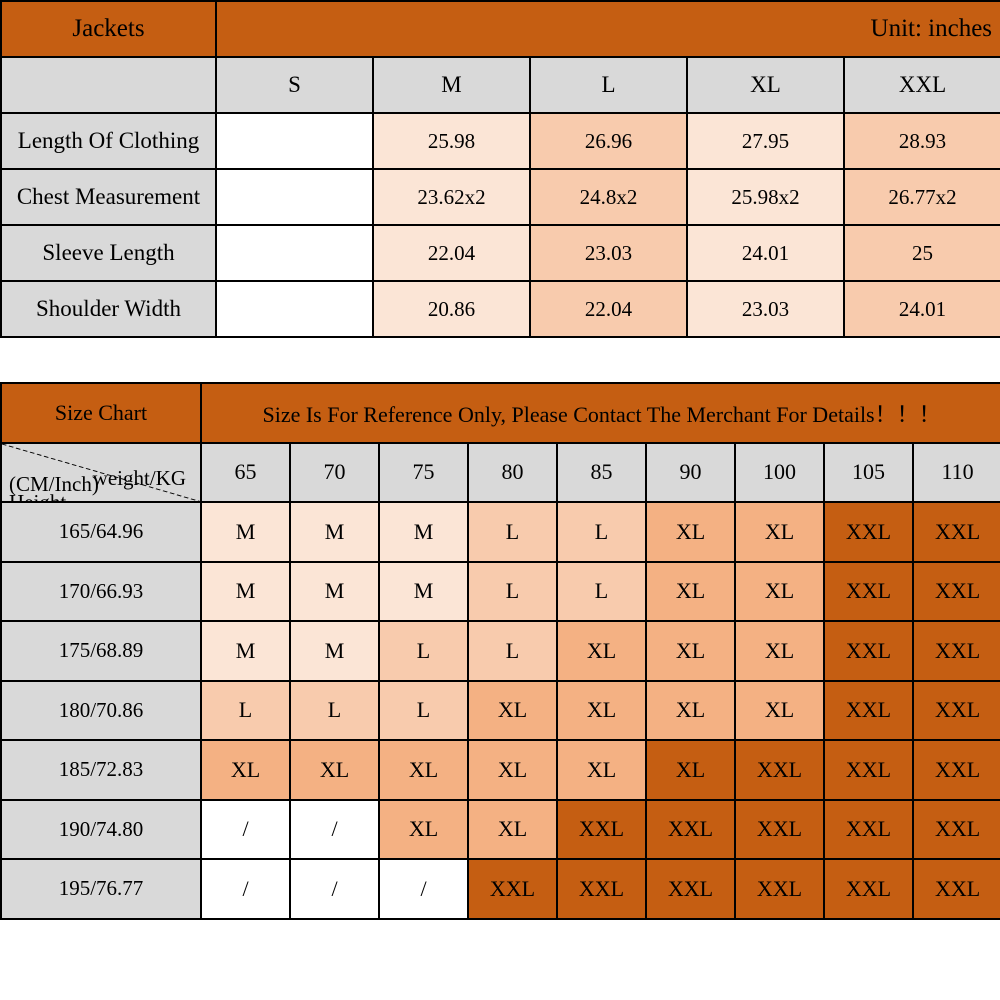  Describe the element at coordinates (868, 472) in the screenshot. I see `weight-column-header: 105` at that location.